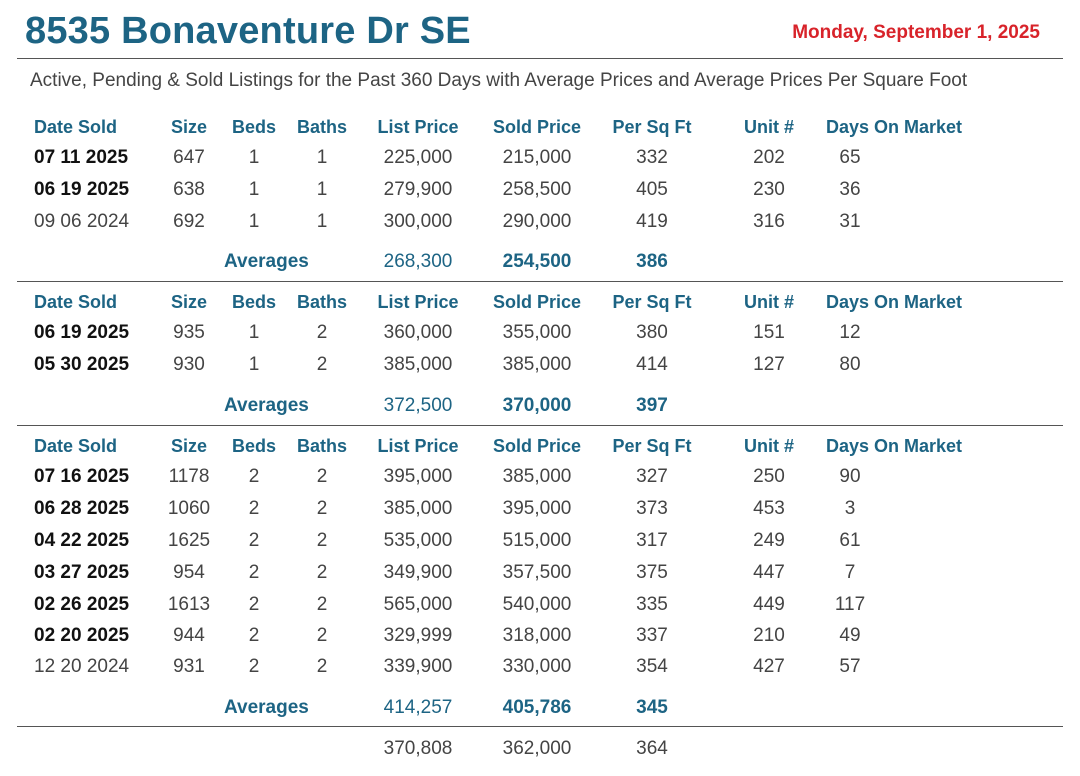  What do you see at coordinates (189, 666) in the screenshot?
I see `cell-size: 931` at bounding box center [189, 666].